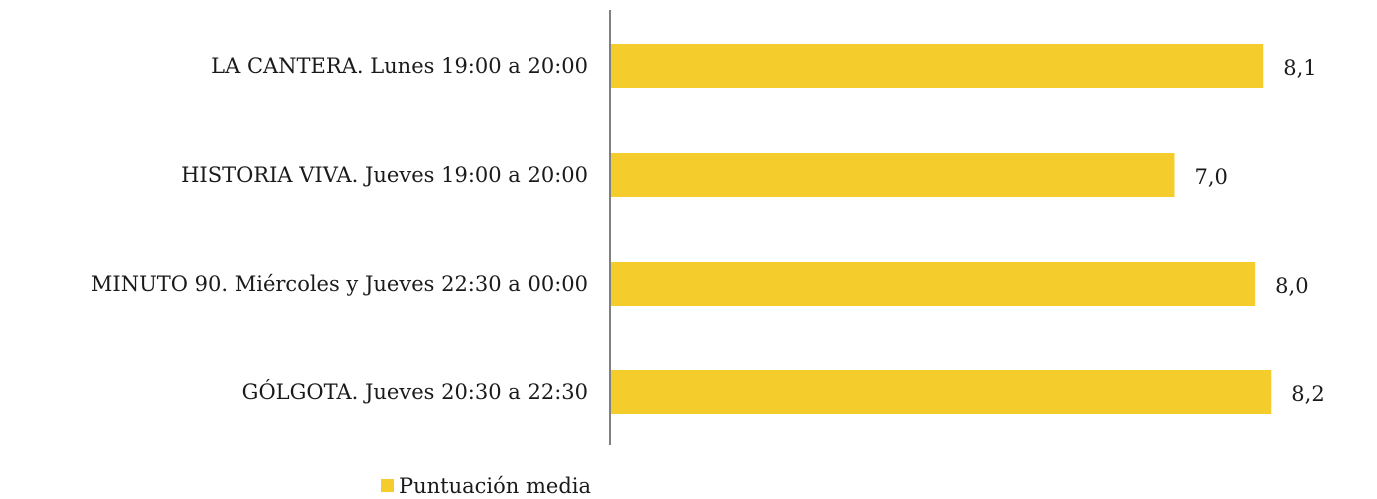 This screenshot has width=1377, height=499. What do you see at coordinates (1299, 68) in the screenshot?
I see `value-label-1: 8,1` at bounding box center [1299, 68].